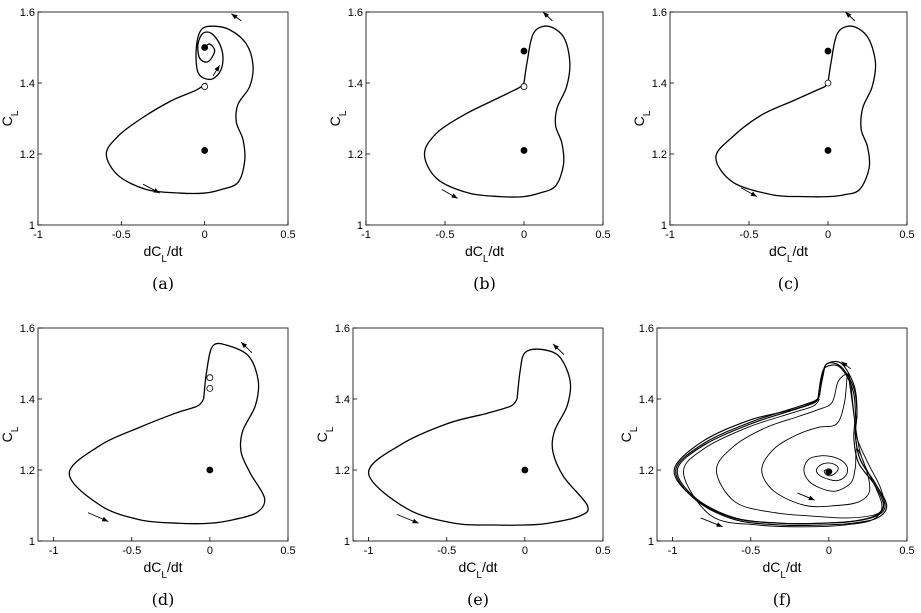  Describe the element at coordinates (163, 599) in the screenshot. I see `panel-caption: (d)` at that location.